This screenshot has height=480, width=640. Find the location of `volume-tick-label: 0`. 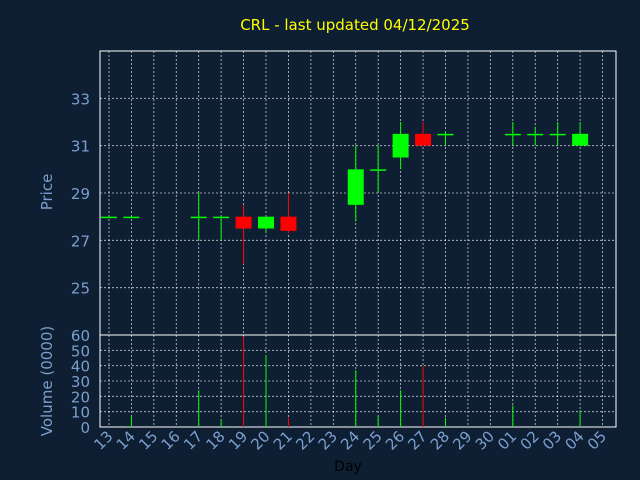

volume-tick-label: 0 is located at coordinates (85, 428).